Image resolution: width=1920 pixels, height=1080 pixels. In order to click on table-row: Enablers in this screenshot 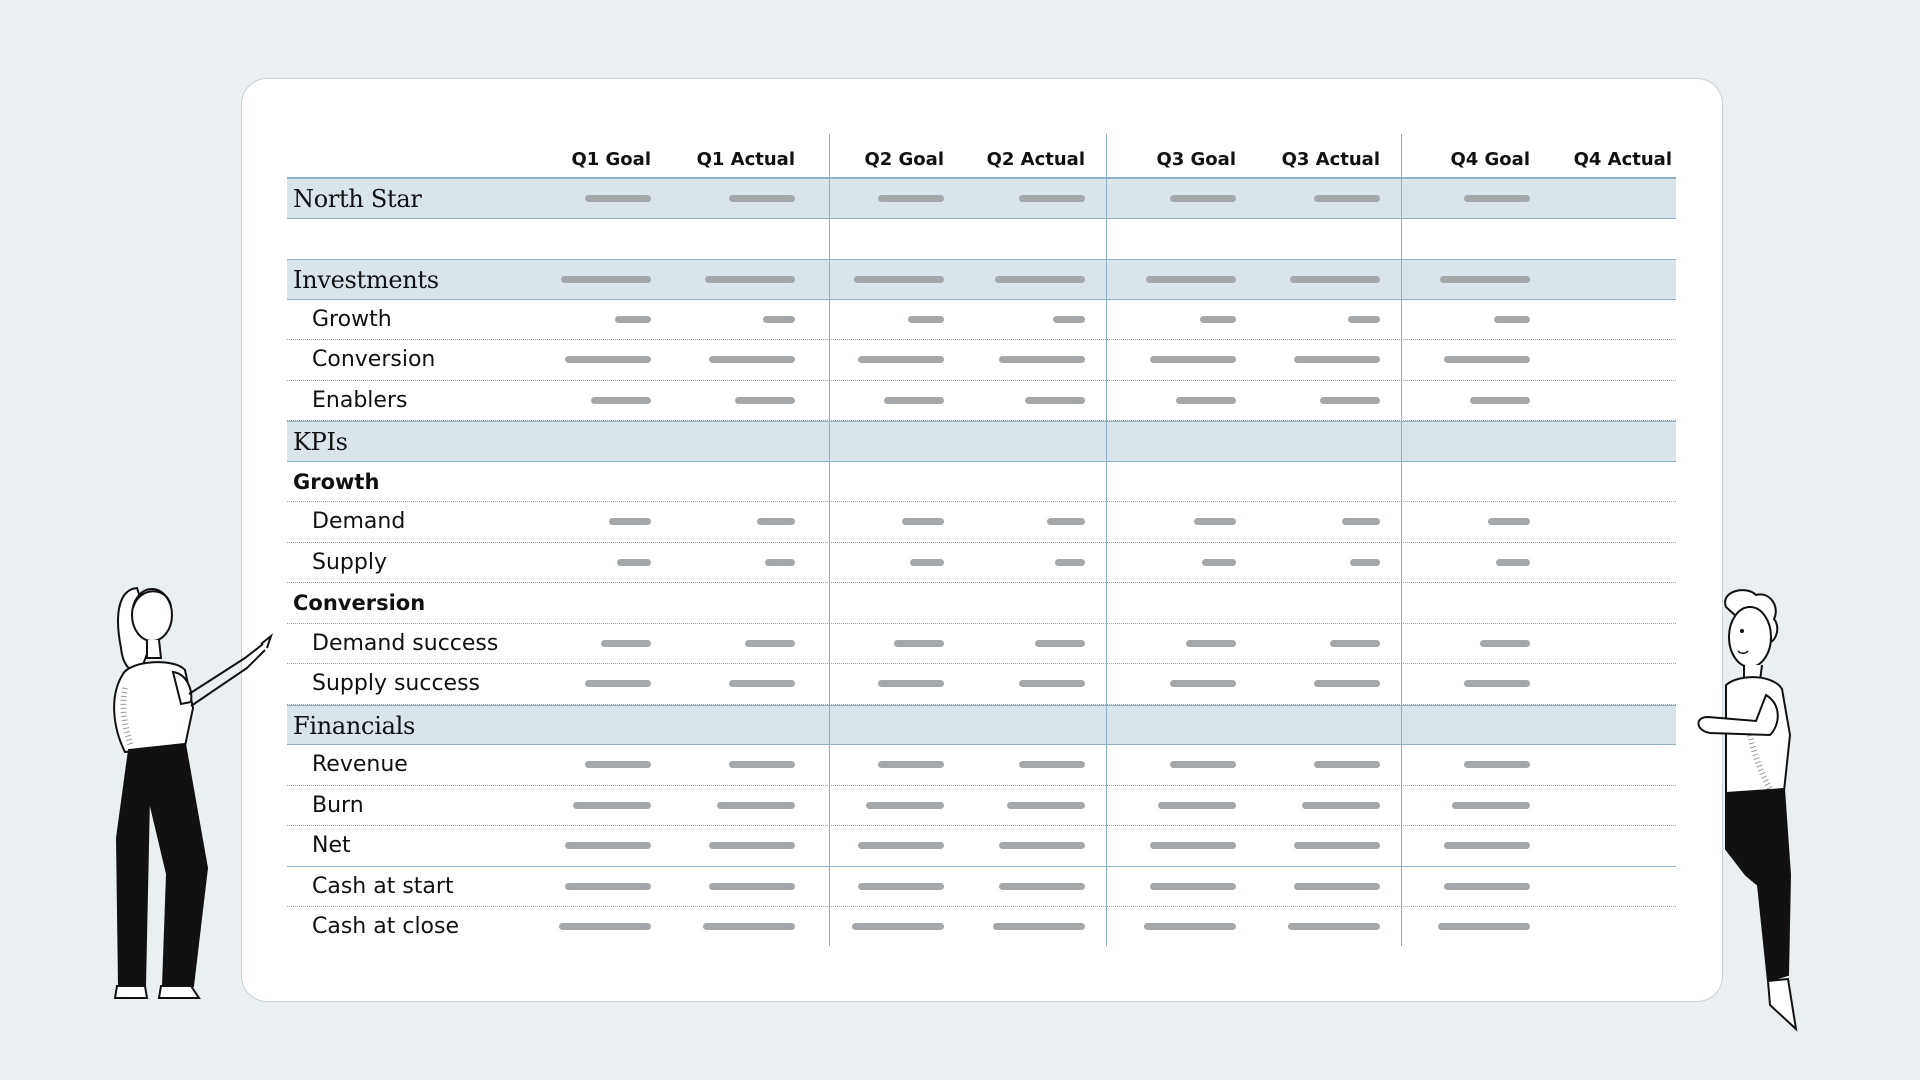, I will do `click(981, 401)`.